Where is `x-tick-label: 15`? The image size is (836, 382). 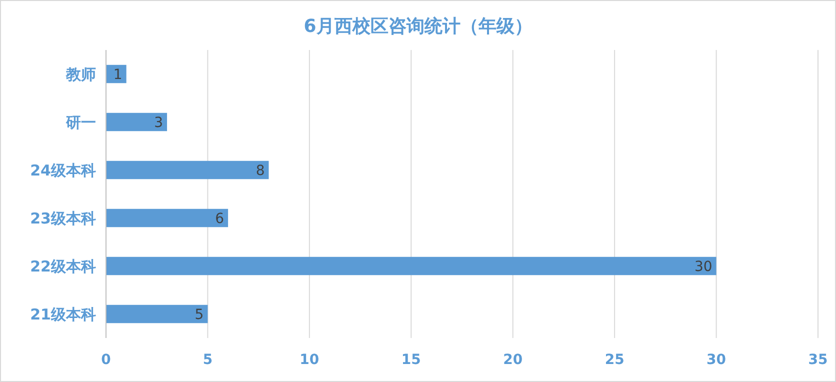
x-tick-label: 15 is located at coordinates (411, 360).